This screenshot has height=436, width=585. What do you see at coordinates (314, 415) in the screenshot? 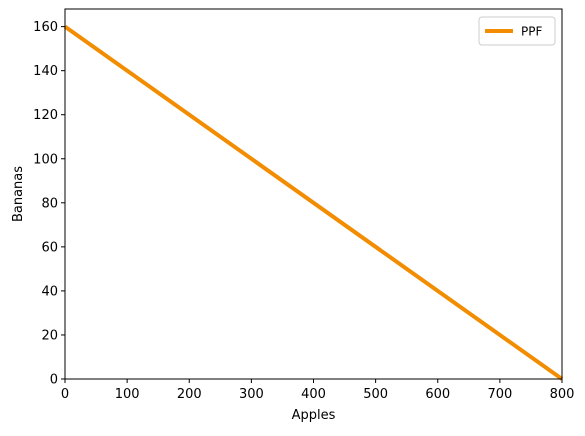
I see `x-axis-label: Apples` at bounding box center [314, 415].